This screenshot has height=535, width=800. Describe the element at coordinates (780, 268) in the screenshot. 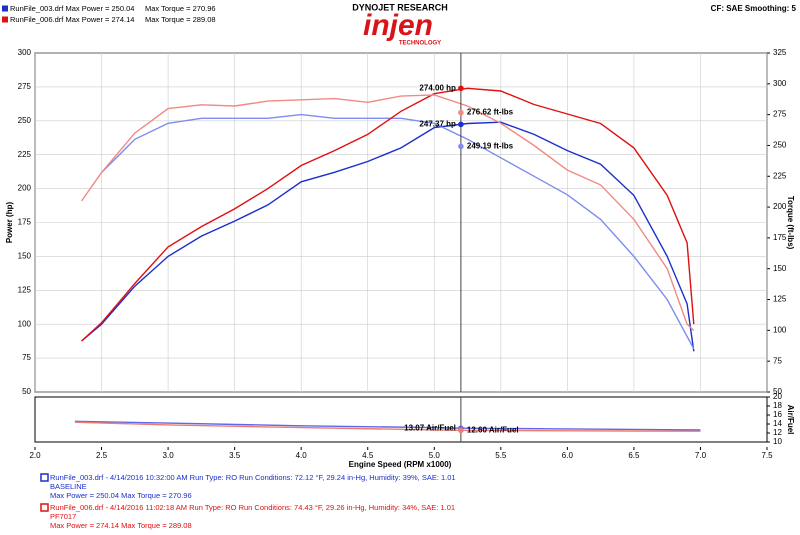

I see `y2-tick-label: 150` at that location.